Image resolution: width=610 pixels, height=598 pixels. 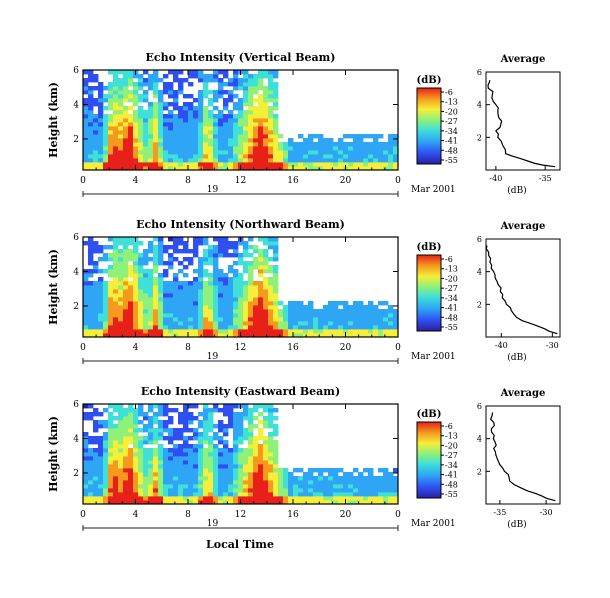 What do you see at coordinates (241, 120) in the screenshot?
I see `heatmap` at bounding box center [241, 120].